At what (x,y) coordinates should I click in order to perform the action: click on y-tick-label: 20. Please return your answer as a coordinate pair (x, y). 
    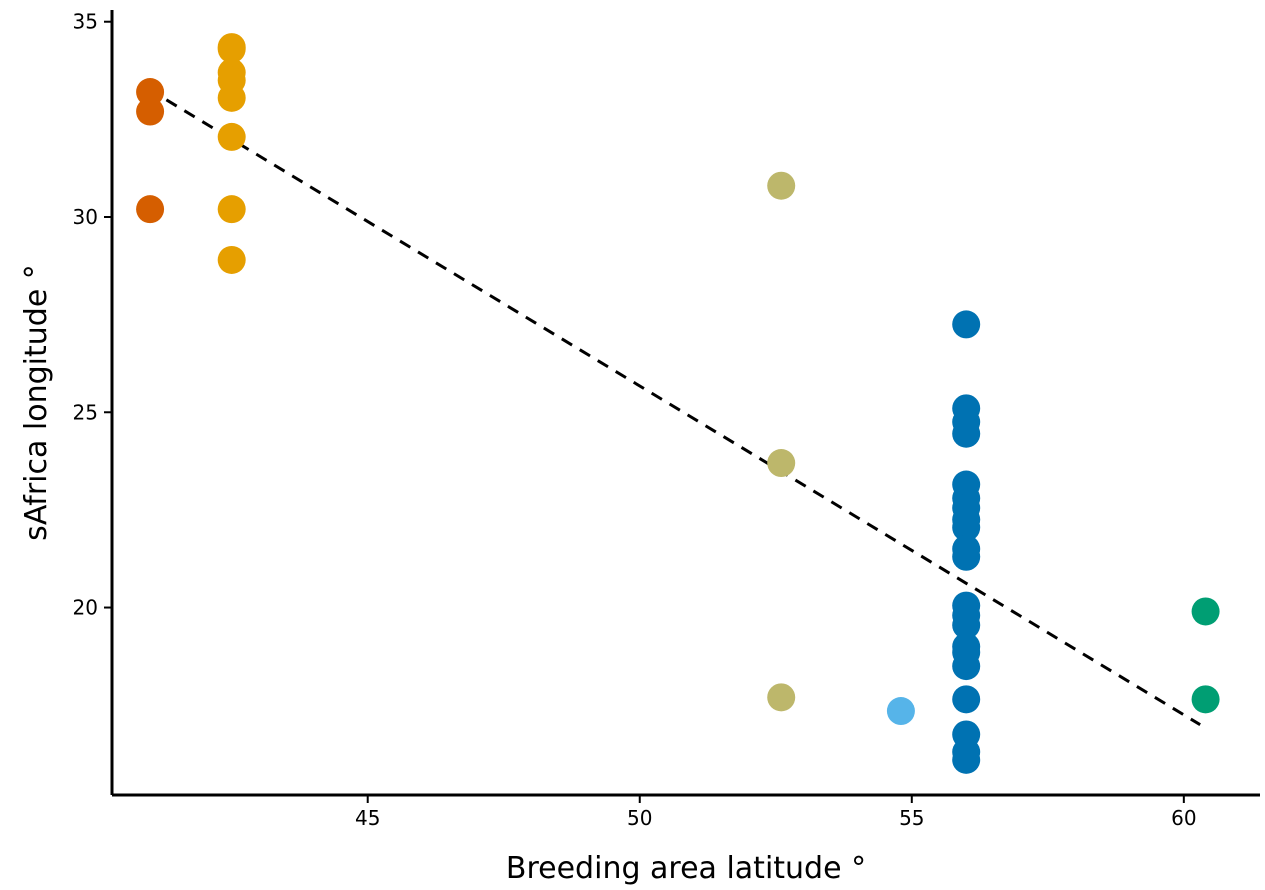
    Looking at the image, I should click on (85, 608).